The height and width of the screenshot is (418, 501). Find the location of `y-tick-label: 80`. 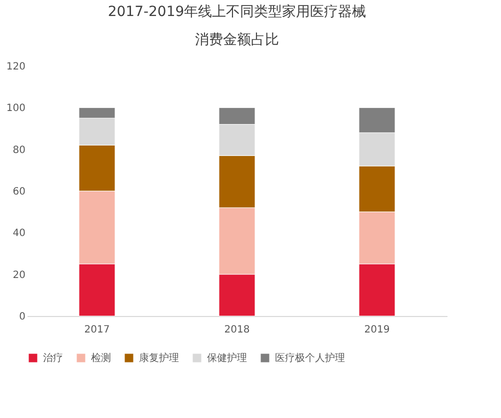

y-tick-label: 80 is located at coordinates (19, 150).